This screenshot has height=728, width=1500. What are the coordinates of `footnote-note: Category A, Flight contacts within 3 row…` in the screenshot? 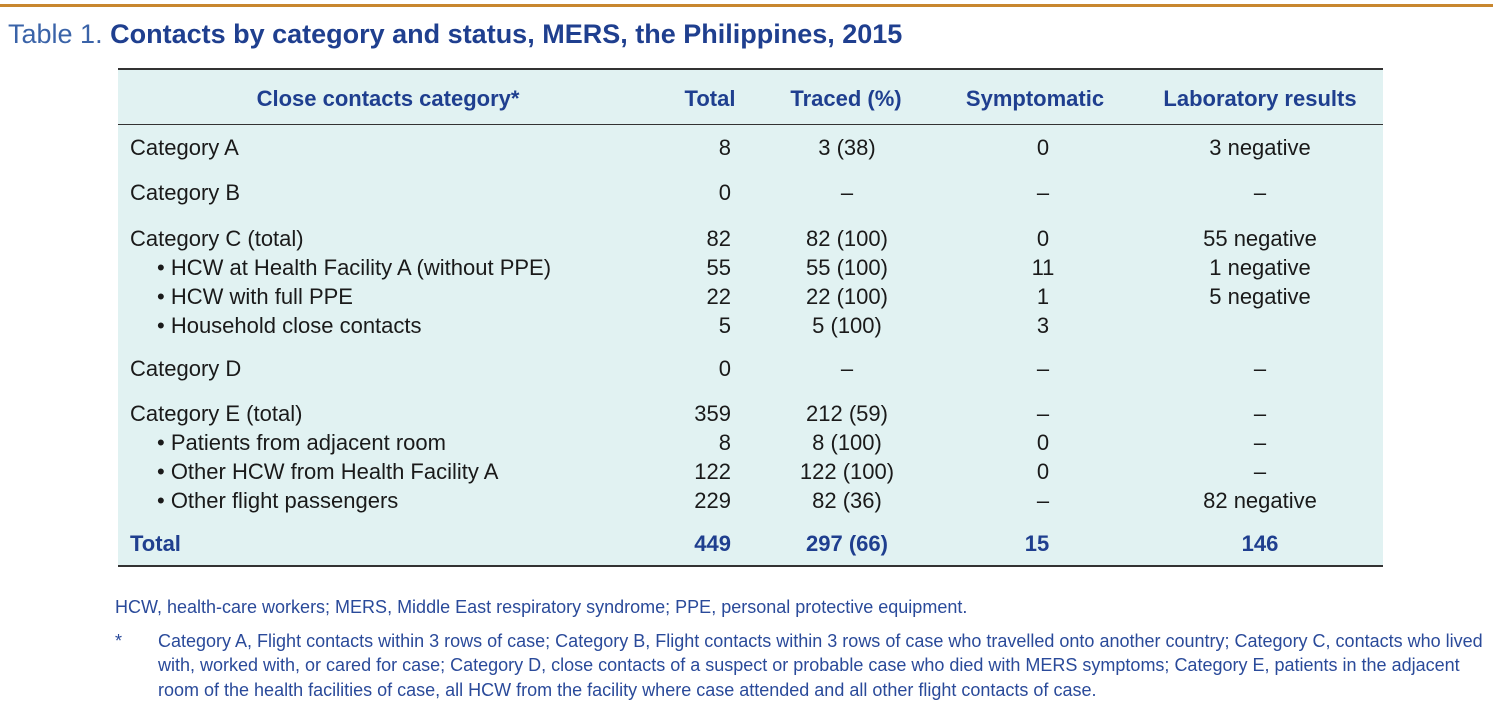 It's located at (820, 665).